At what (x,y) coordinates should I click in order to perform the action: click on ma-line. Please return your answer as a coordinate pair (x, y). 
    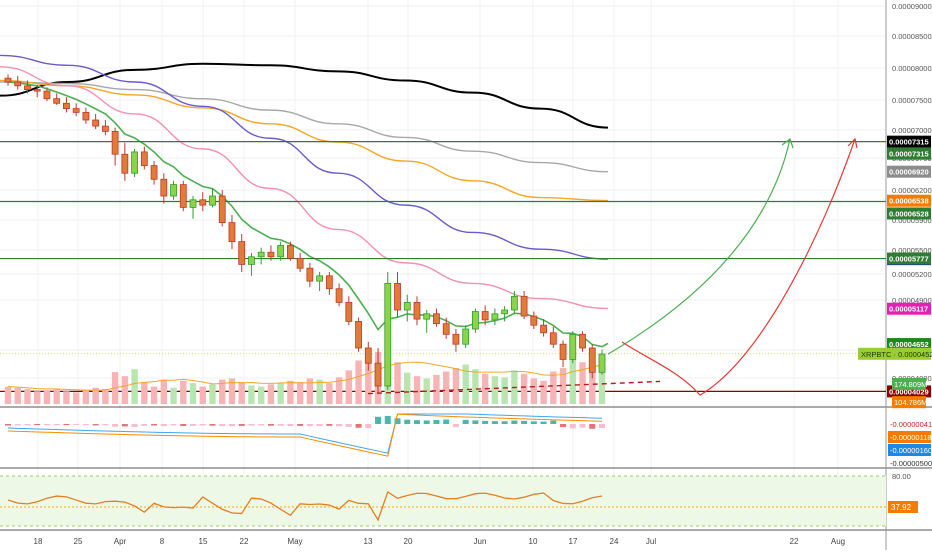
    Looking at the image, I should click on (304, 95).